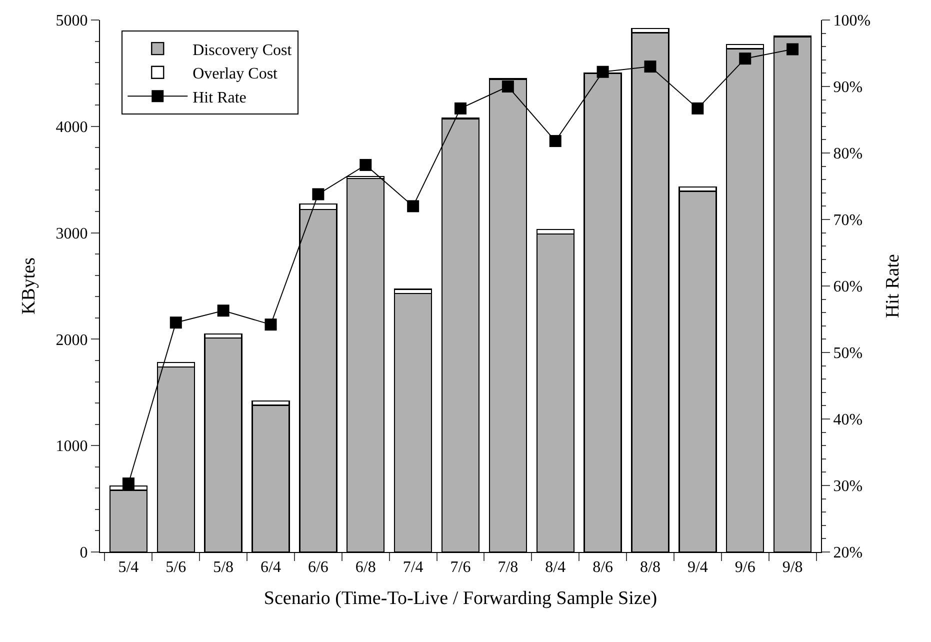 The width and height of the screenshot is (931, 642). Describe the element at coordinates (792, 567) in the screenshot. I see `x-tick-label: 9/8` at that location.